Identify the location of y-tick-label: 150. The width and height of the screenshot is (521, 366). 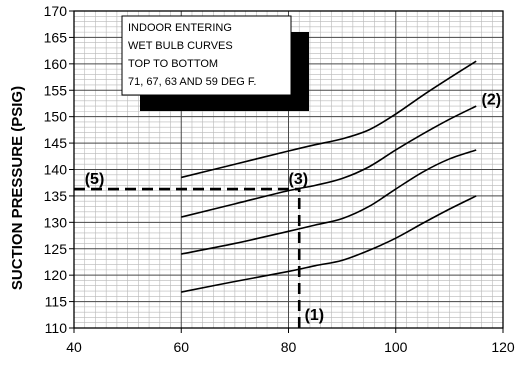
(56, 117).